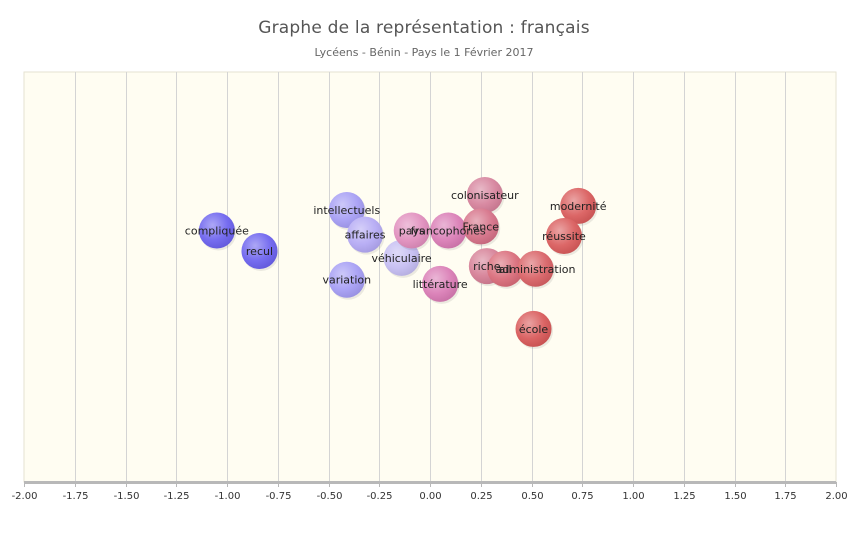 Image resolution: width=848 pixels, height=536 pixels. What do you see at coordinates (633, 496) in the screenshot?
I see `x-tick-label: 1.00` at bounding box center [633, 496].